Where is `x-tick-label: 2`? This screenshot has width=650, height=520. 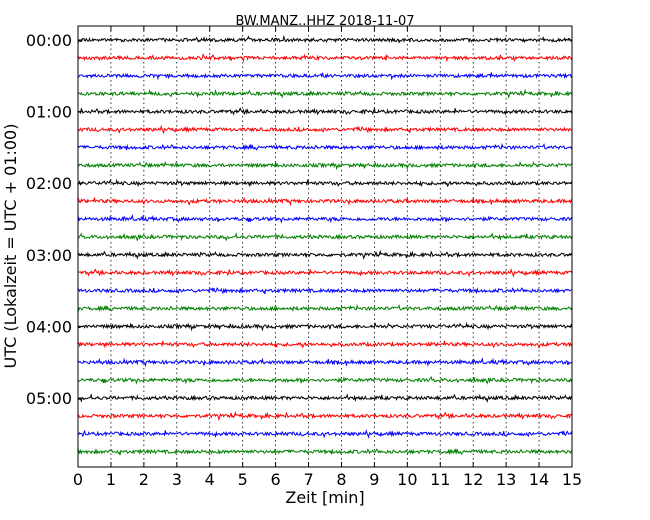
x-tick-label: 2 is located at coordinates (144, 479).